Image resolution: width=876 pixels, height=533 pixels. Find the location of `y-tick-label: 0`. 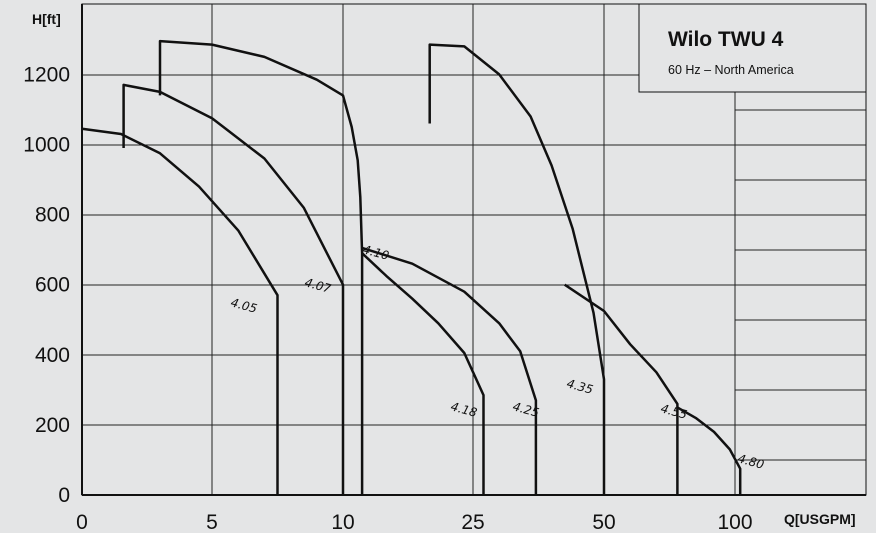

y-tick-label: 0 is located at coordinates (64, 495).